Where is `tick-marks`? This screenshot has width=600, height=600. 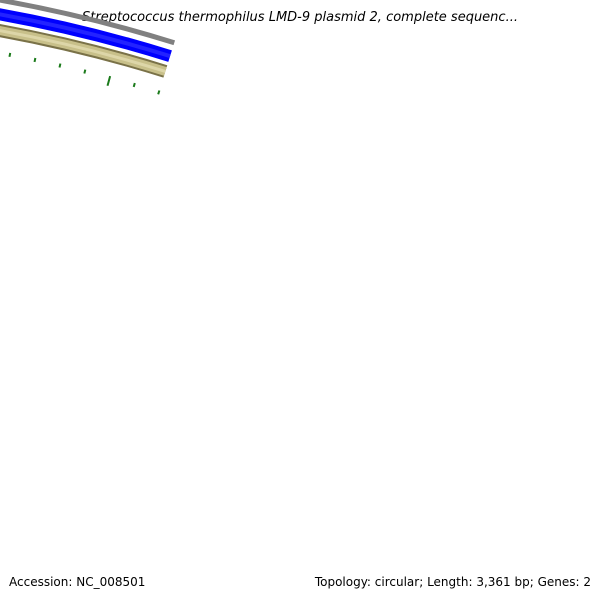
tick-marks is located at coordinates (84, 73).